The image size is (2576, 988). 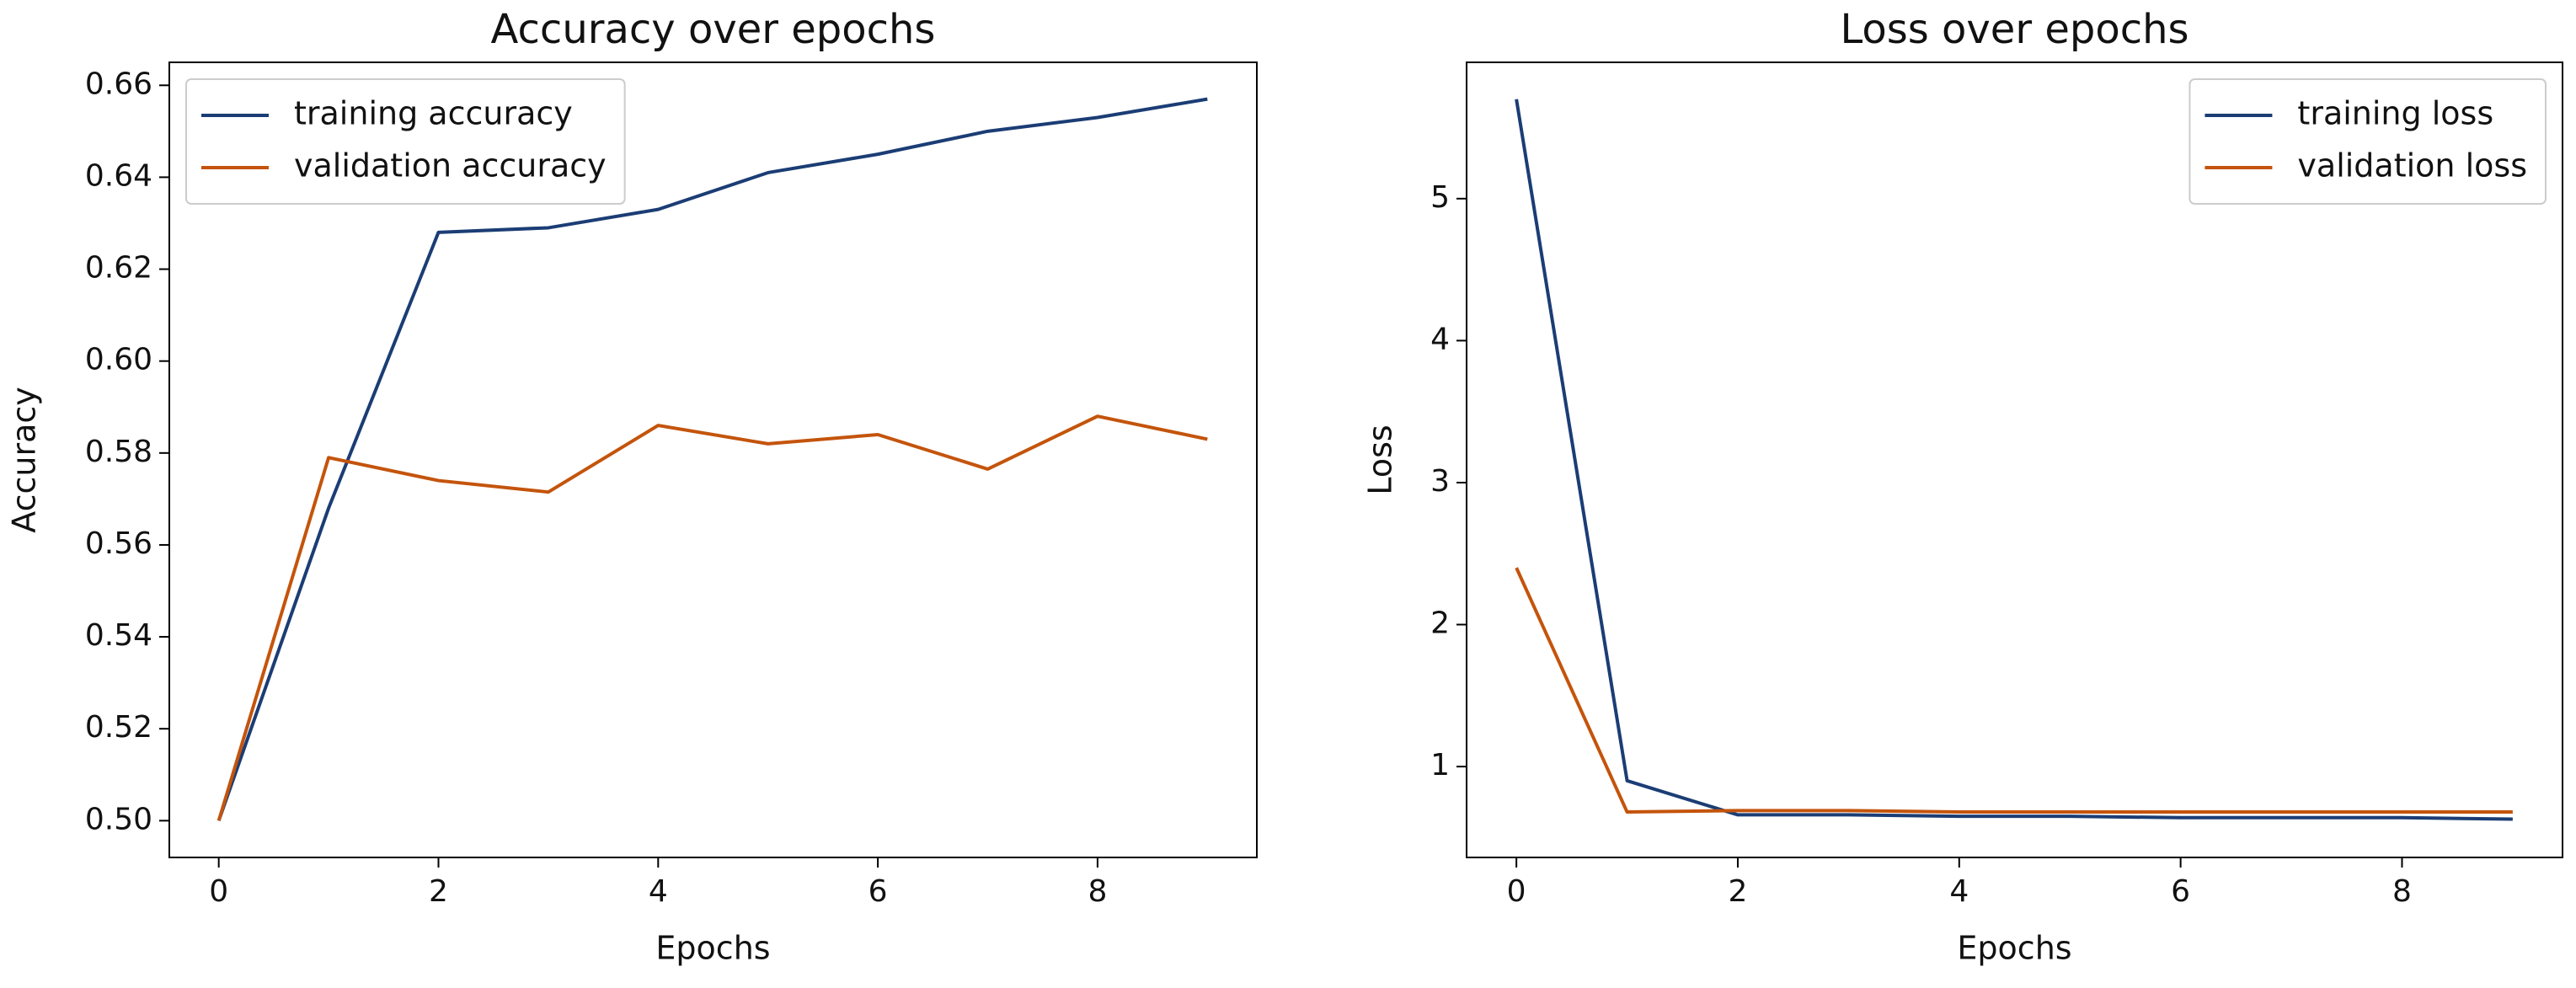 I want to click on chart-title: Accuracy over epochs, so click(x=713, y=29).